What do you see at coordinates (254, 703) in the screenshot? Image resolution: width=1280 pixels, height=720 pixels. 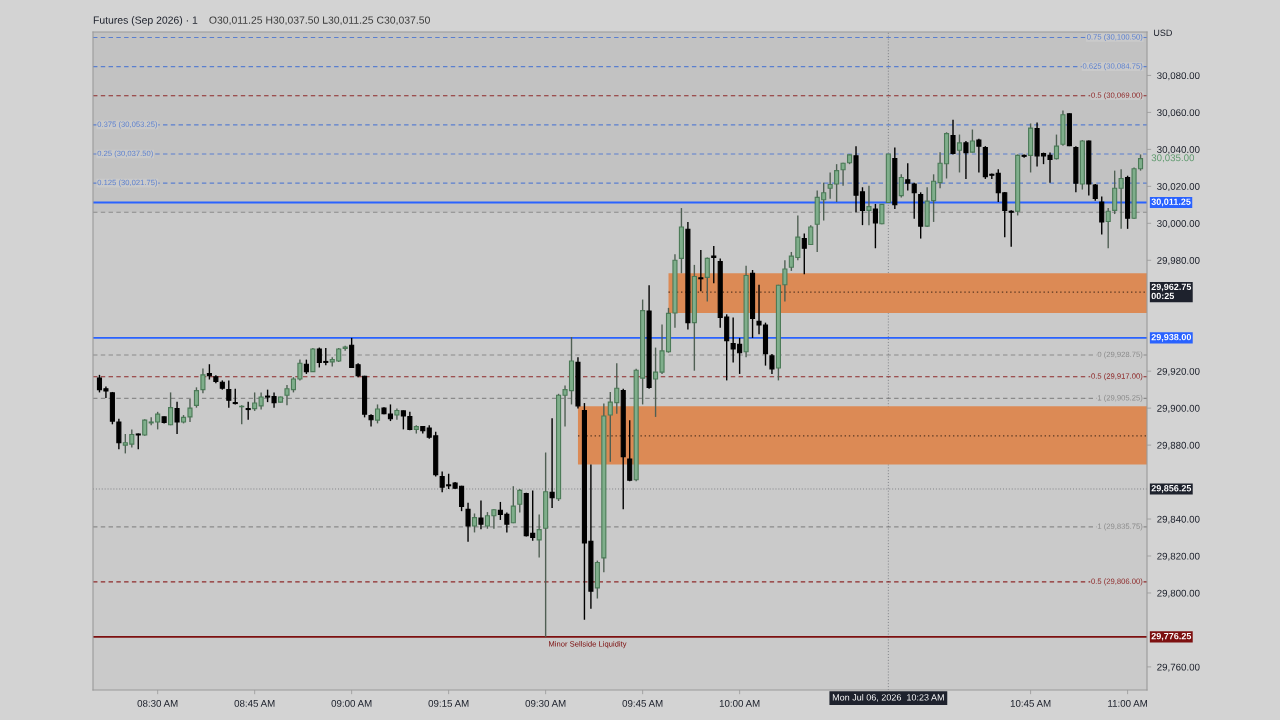 I see `x-tick-label: 08:45 AM` at bounding box center [254, 703].